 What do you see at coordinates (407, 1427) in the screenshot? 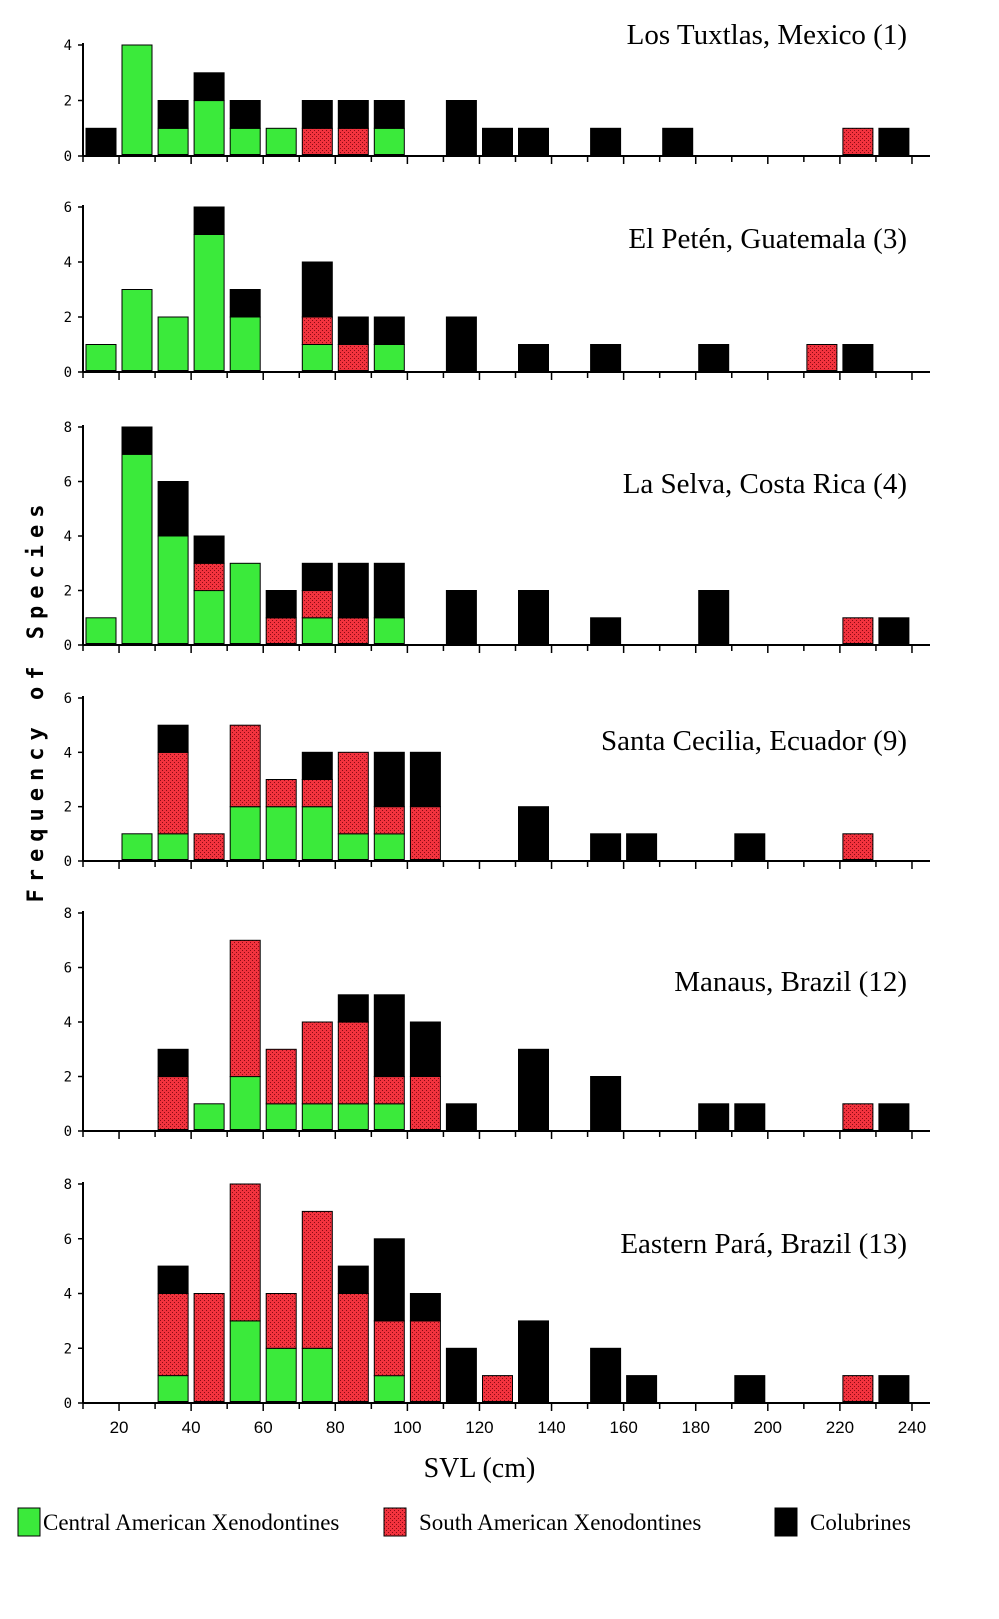
I see `x-tick-label: 100` at bounding box center [407, 1427].